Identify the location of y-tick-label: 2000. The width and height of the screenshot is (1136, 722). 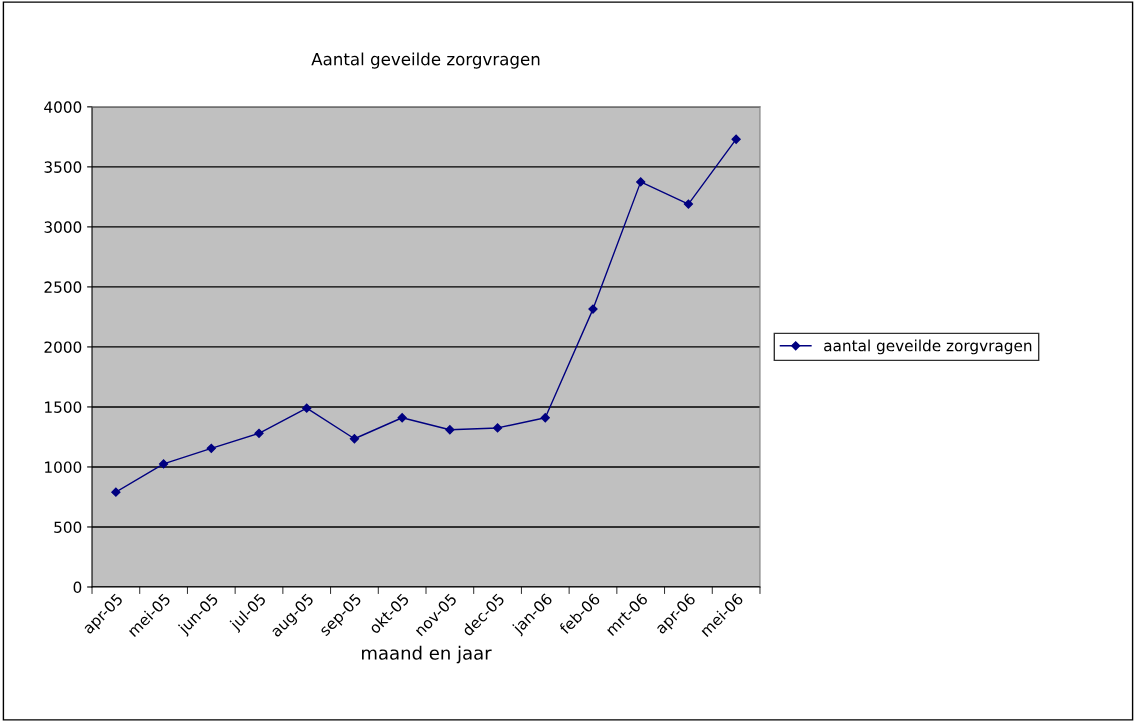
(63, 347).